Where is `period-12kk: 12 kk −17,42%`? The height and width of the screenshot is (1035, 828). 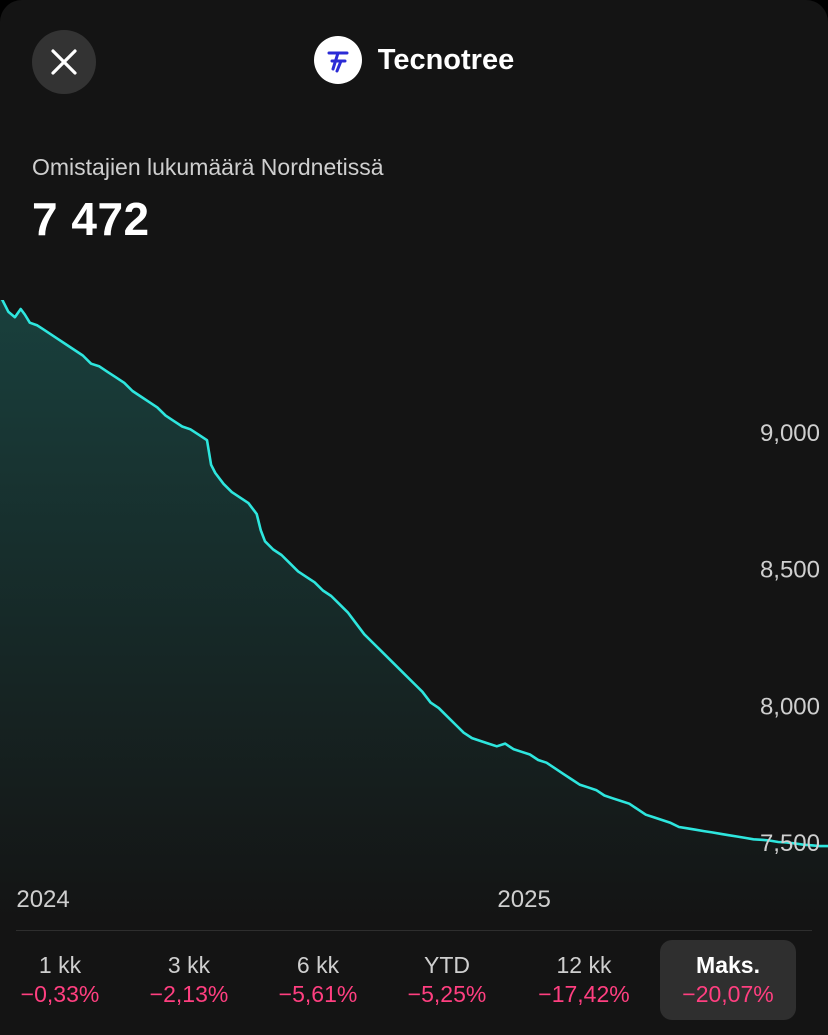
period-12kk: 12 kk −17,42% is located at coordinates (584, 980).